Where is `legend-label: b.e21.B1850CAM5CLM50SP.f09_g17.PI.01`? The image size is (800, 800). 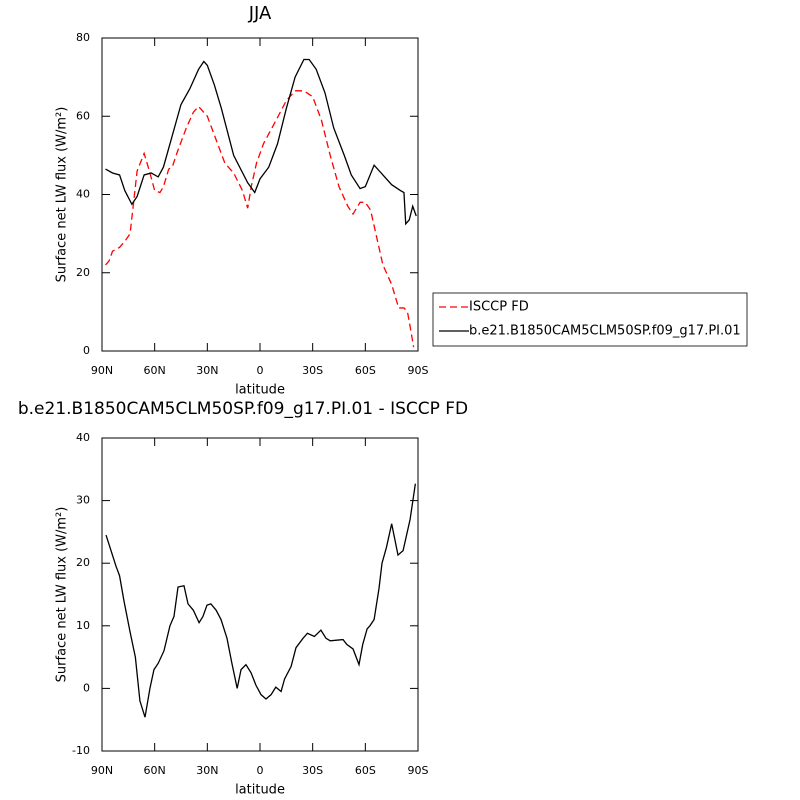
legend-label: b.e21.B1850CAM5CLM50SP.f09_g17.PI.01 is located at coordinates (605, 331).